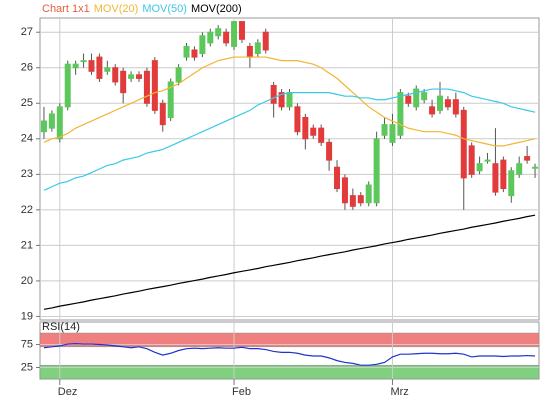 Image resolution: width=540 pixels, height=400 pixels. Describe the element at coordinates (27, 32) in the screenshot. I see `y-tick-label: 27` at that location.